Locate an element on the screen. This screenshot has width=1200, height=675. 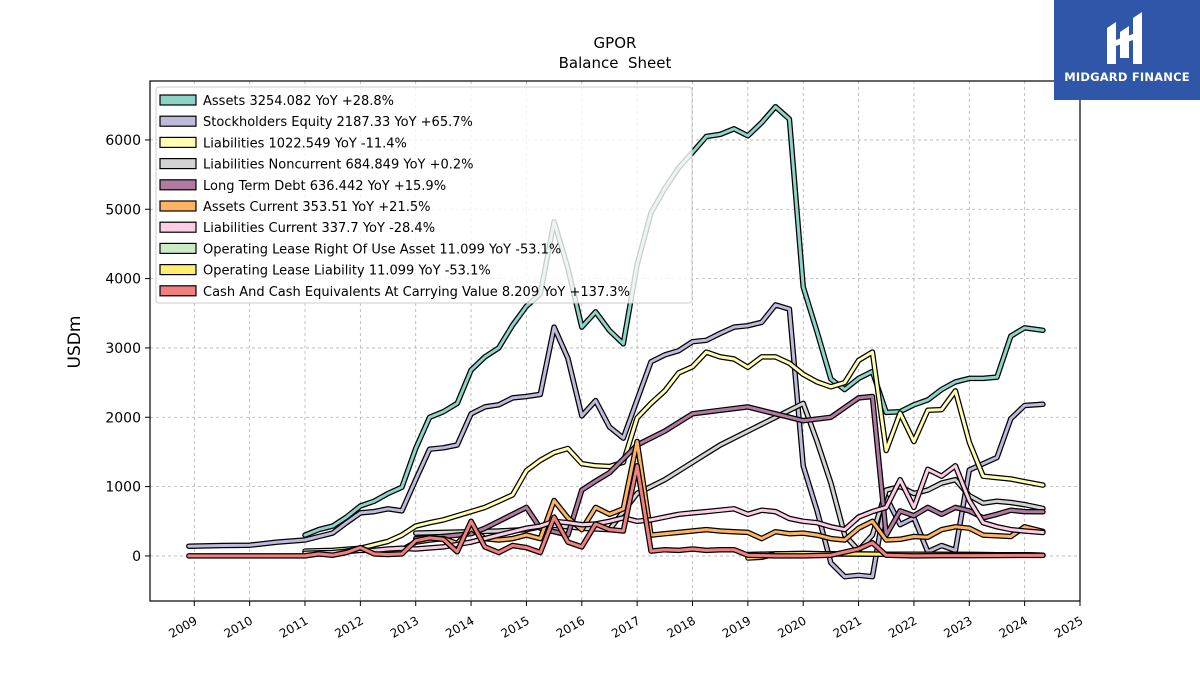
x-tick-label: 2017 is located at coordinates (625, 626).